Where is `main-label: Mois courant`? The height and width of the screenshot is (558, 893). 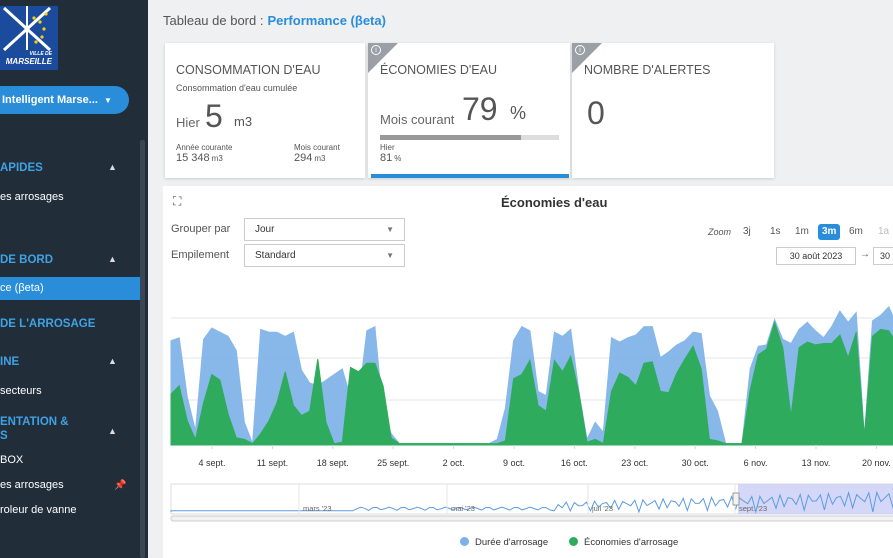
main-label: Mois courant is located at coordinates (417, 119).